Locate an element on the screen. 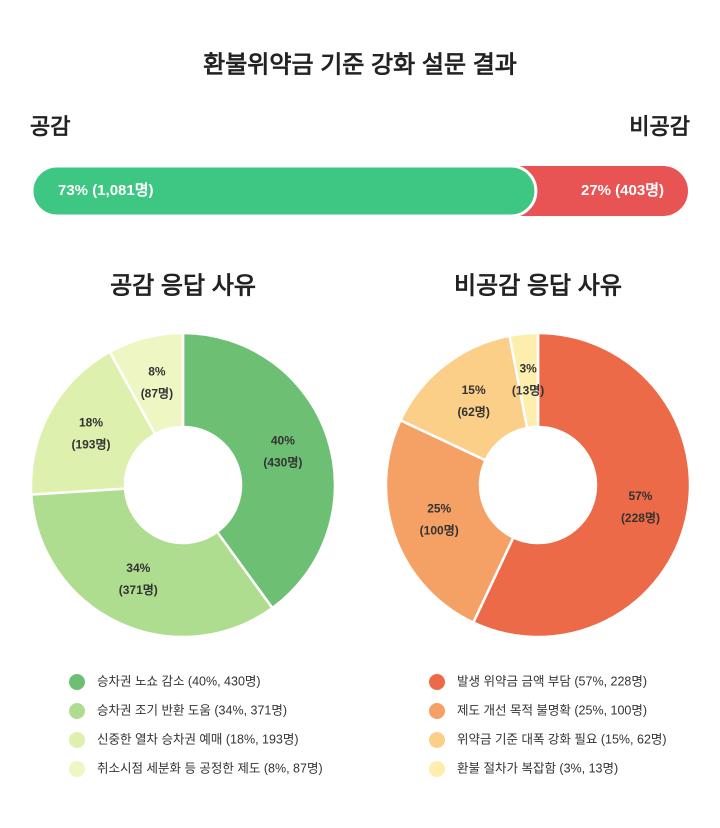 This screenshot has height=828, width=720. slice-sublabel: (430명) is located at coordinates (282, 463).